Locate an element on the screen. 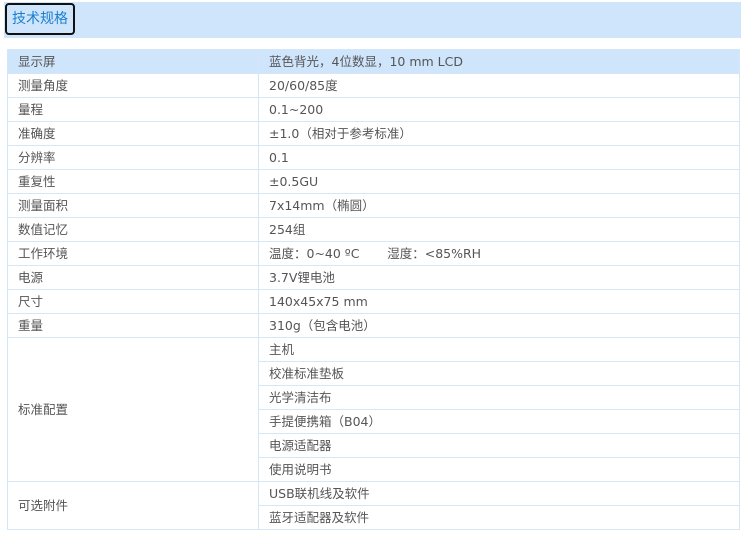 The image size is (748, 536). table-row: 校准标准垫板 is located at coordinates (374, 373).